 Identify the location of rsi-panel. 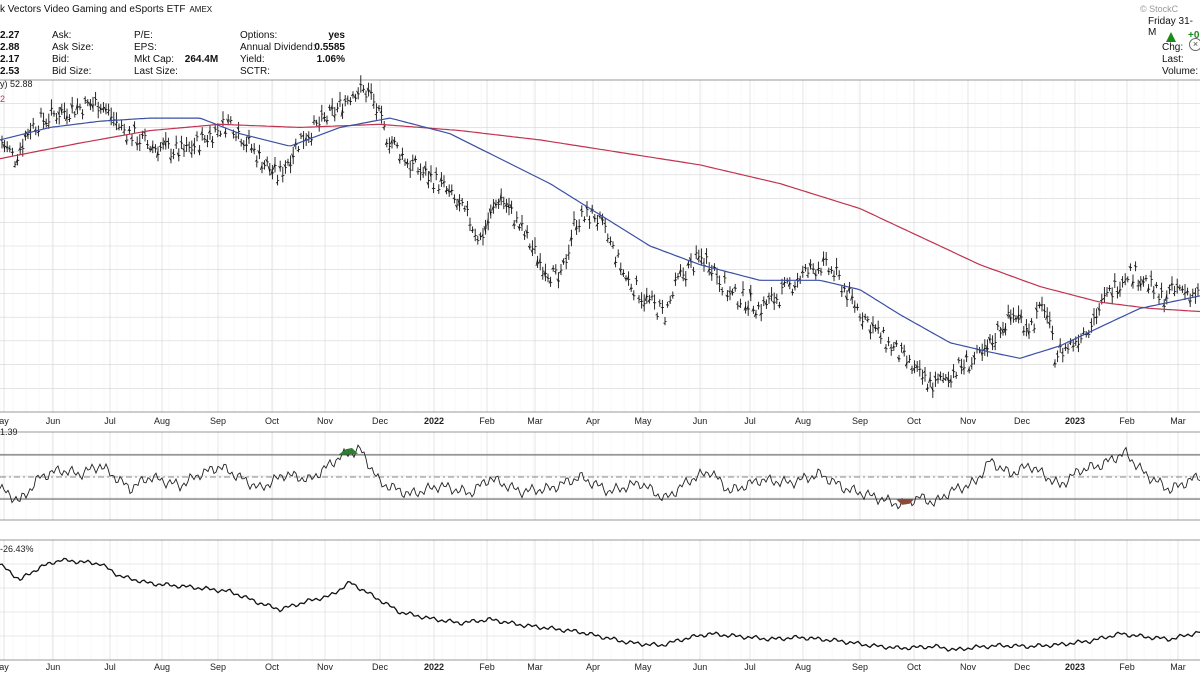
(600, 477).